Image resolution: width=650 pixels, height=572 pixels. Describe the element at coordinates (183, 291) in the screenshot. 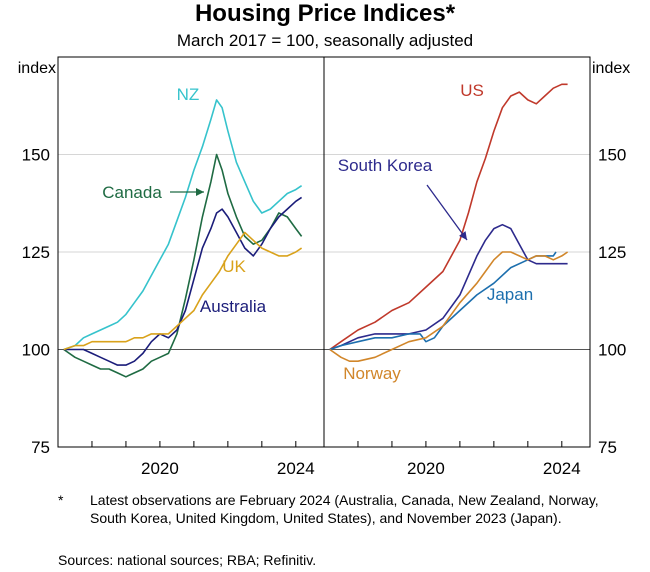

I see `series-line-uk` at that location.